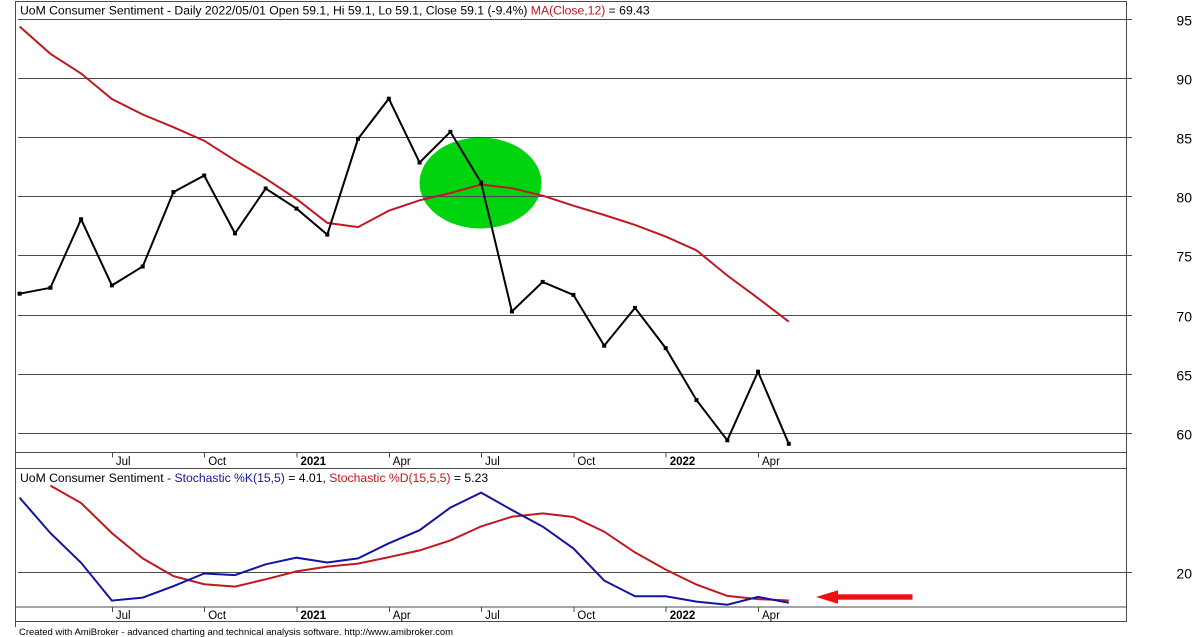 This screenshot has height=637, width=1195. Describe the element at coordinates (1184, 21) in the screenshot. I see `svg-text: 95` at that location.